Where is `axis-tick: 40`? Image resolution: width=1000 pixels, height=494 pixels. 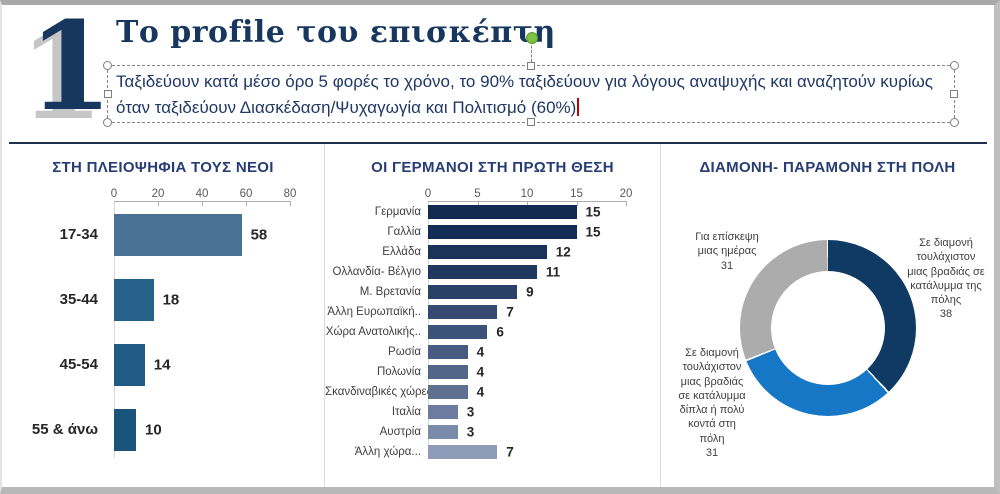 axis-tick: 40 is located at coordinates (202, 197).